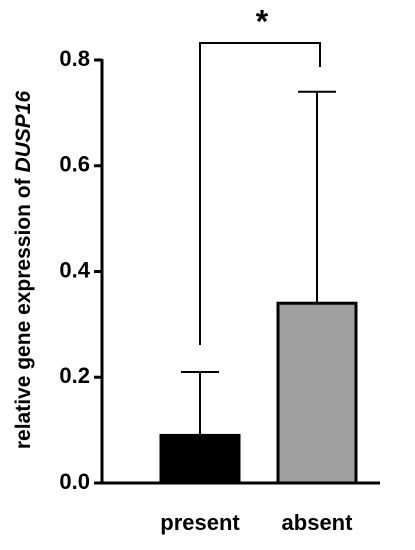 This screenshot has height=550, width=415. Describe the element at coordinates (262, 21) in the screenshot. I see `significance-label: *` at that location.